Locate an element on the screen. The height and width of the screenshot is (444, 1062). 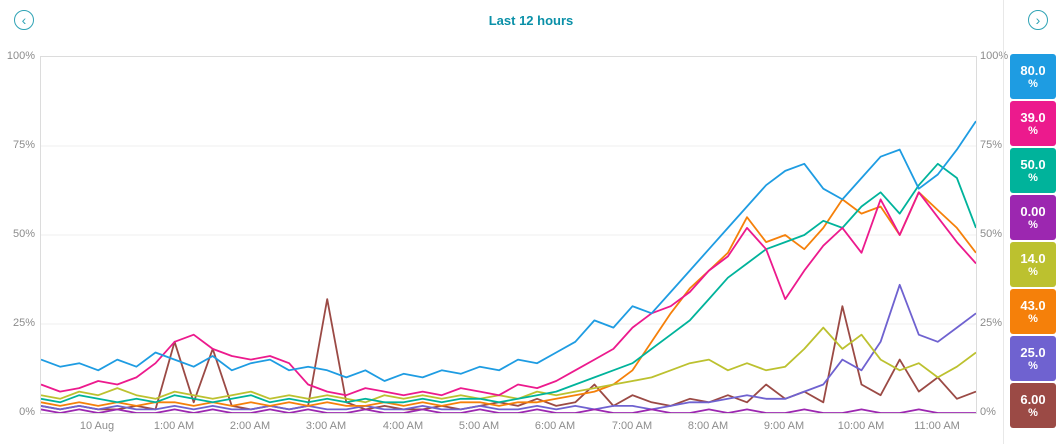
y-tick-label-right: 0% is located at coordinates (988, 412).